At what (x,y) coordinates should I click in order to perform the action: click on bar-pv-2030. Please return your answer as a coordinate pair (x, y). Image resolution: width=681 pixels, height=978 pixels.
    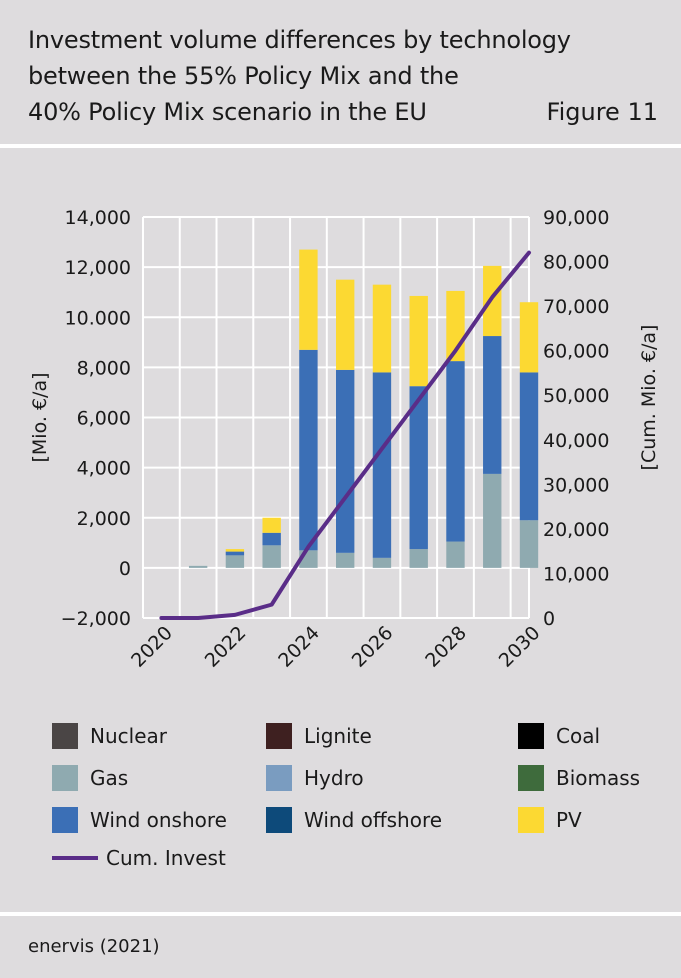
    Looking at the image, I should click on (529, 337).